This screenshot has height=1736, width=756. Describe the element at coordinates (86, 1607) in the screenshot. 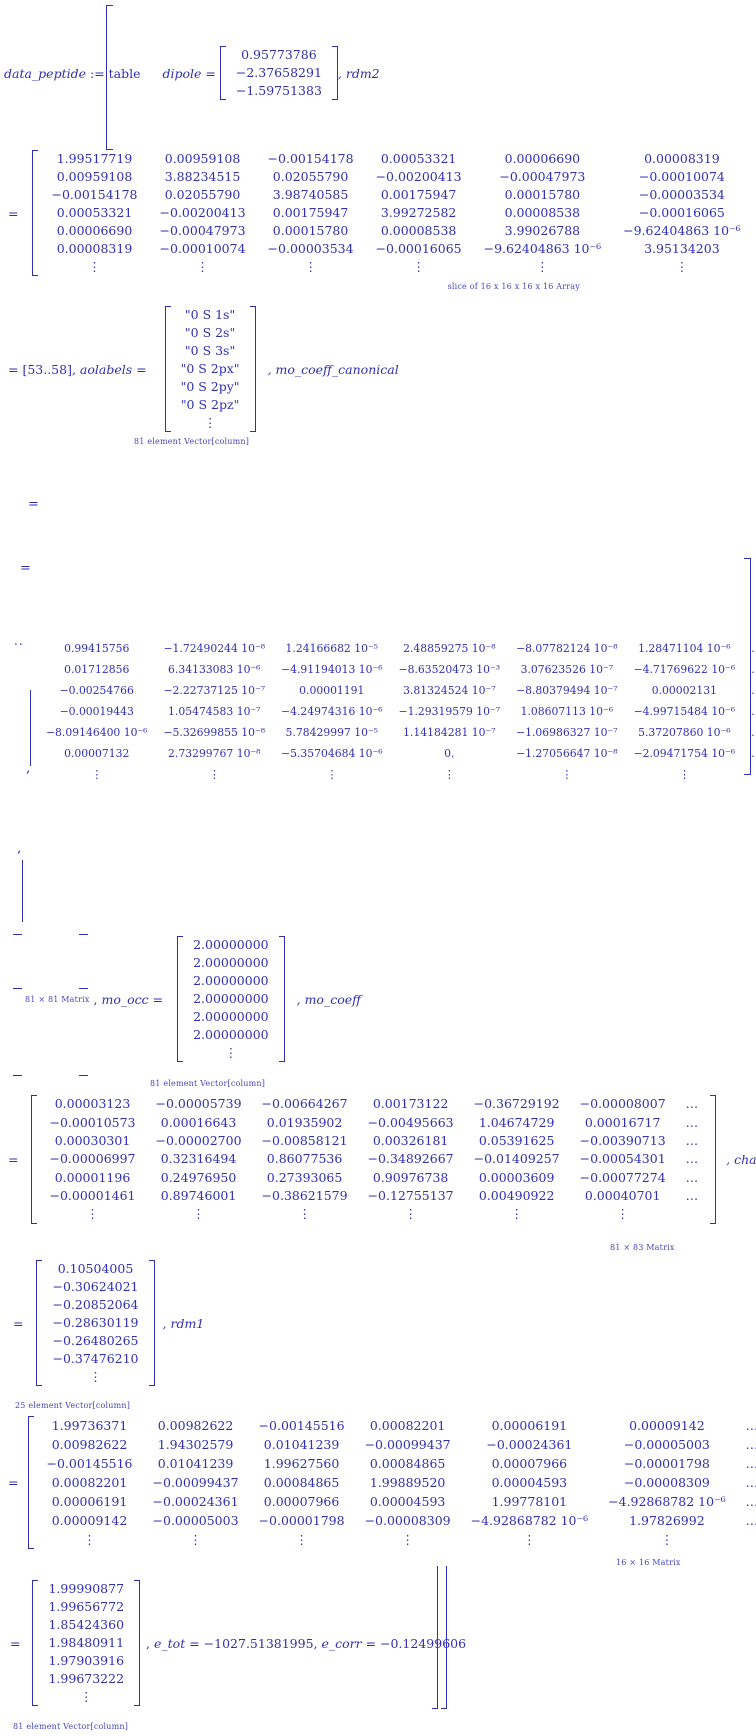

I see `matrix-row: 1.99656772` at that location.